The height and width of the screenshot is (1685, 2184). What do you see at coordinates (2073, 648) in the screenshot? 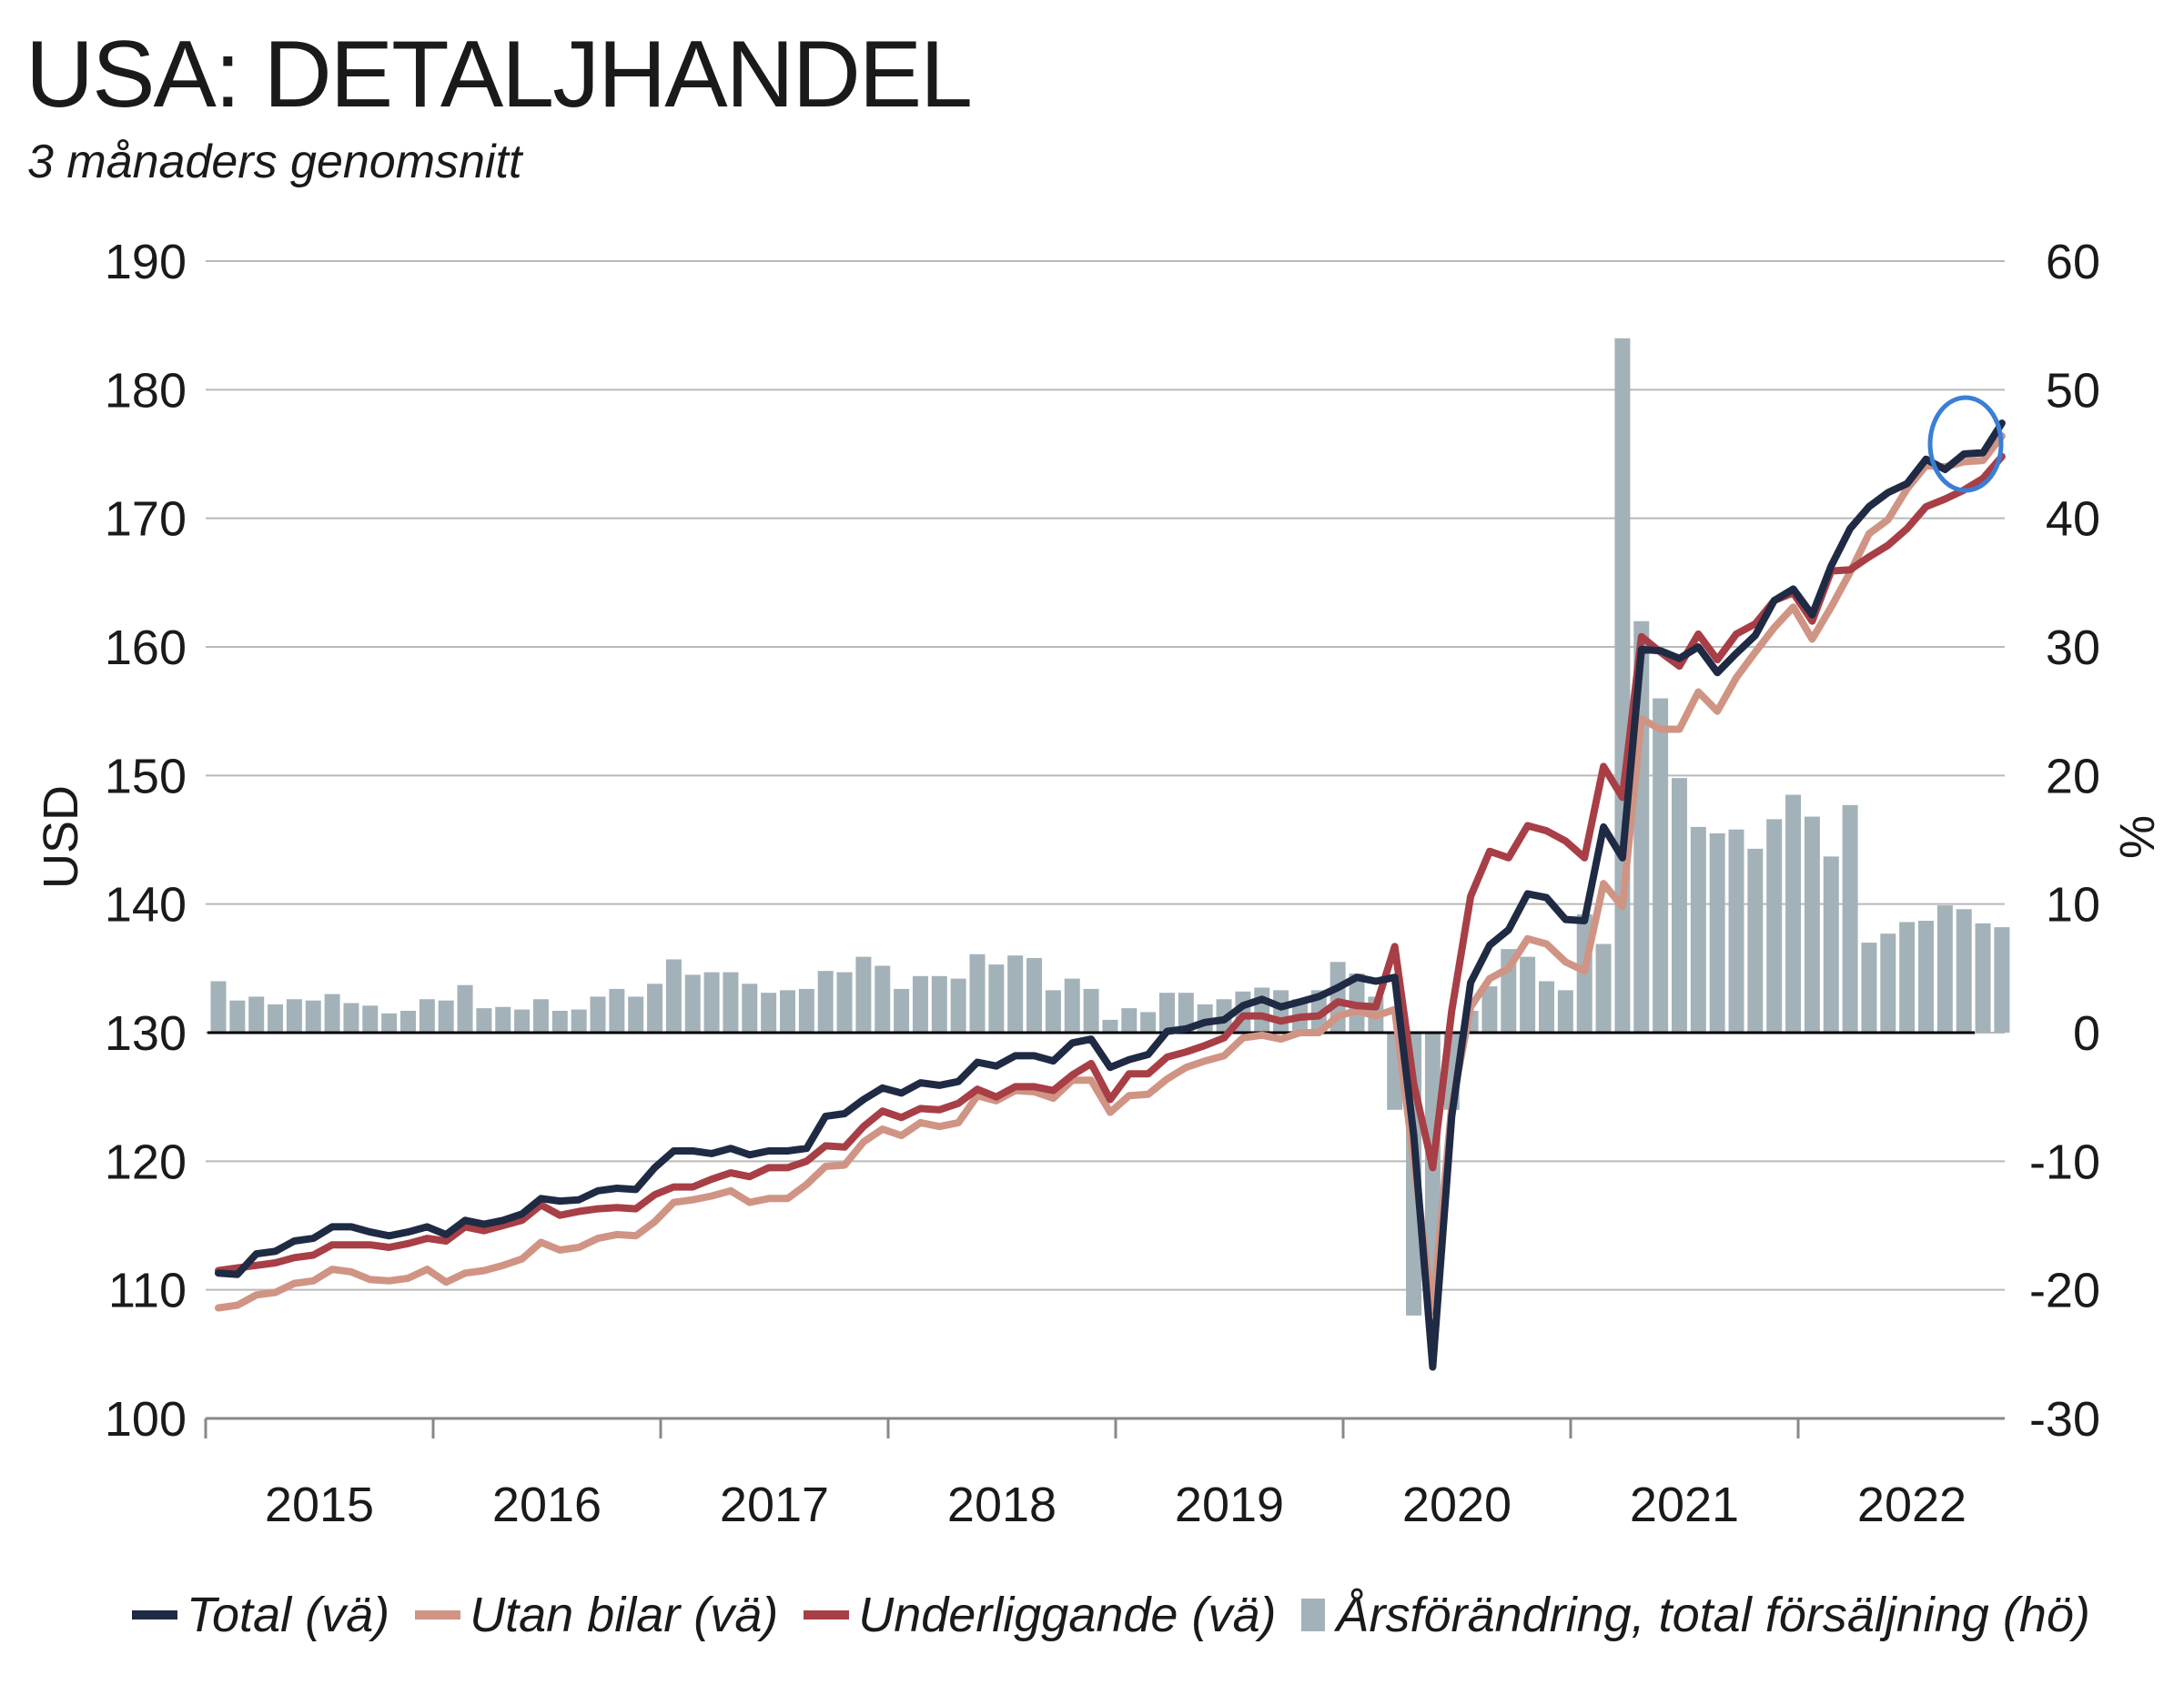
I see `y-right-tick-label: 30` at bounding box center [2073, 648].